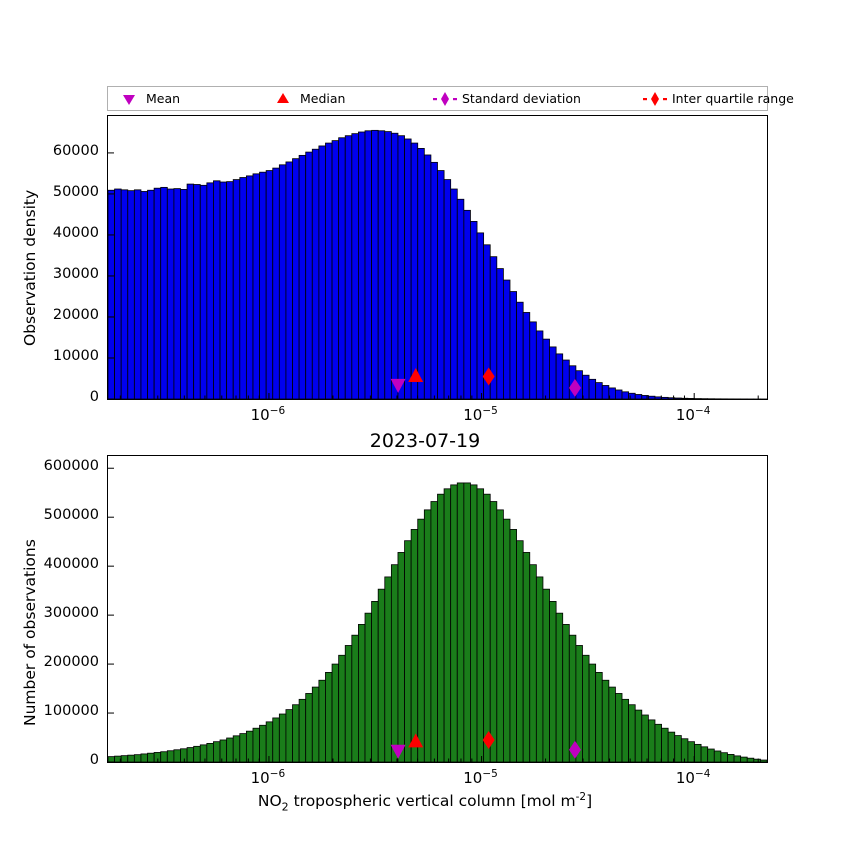 This screenshot has height=850, width=850. What do you see at coordinates (71, 515) in the screenshot?
I see `y-tick-label: 500000` at bounding box center [71, 515].